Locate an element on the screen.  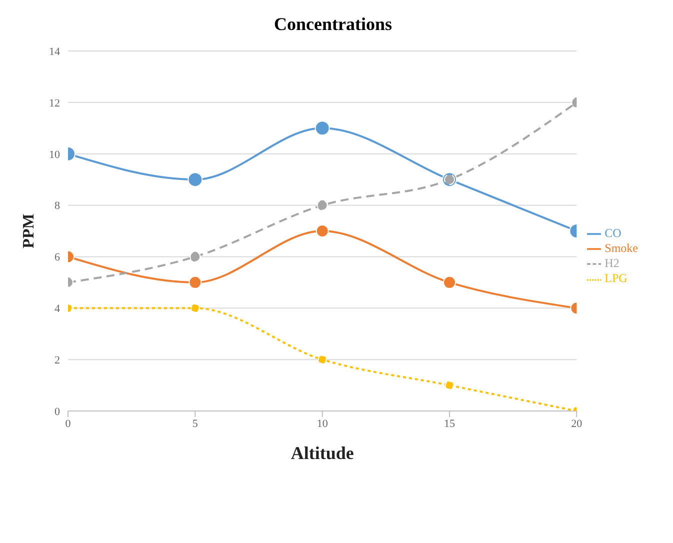
x-tick-label: 5 is located at coordinates (195, 424).